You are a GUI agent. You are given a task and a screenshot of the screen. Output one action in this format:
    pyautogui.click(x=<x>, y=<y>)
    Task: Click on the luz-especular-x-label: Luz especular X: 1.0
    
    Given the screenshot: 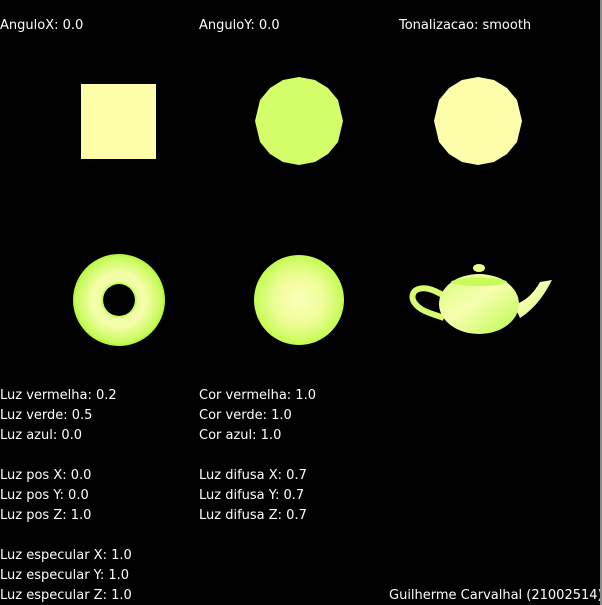 What is the action you would take?
    pyautogui.click(x=66, y=555)
    